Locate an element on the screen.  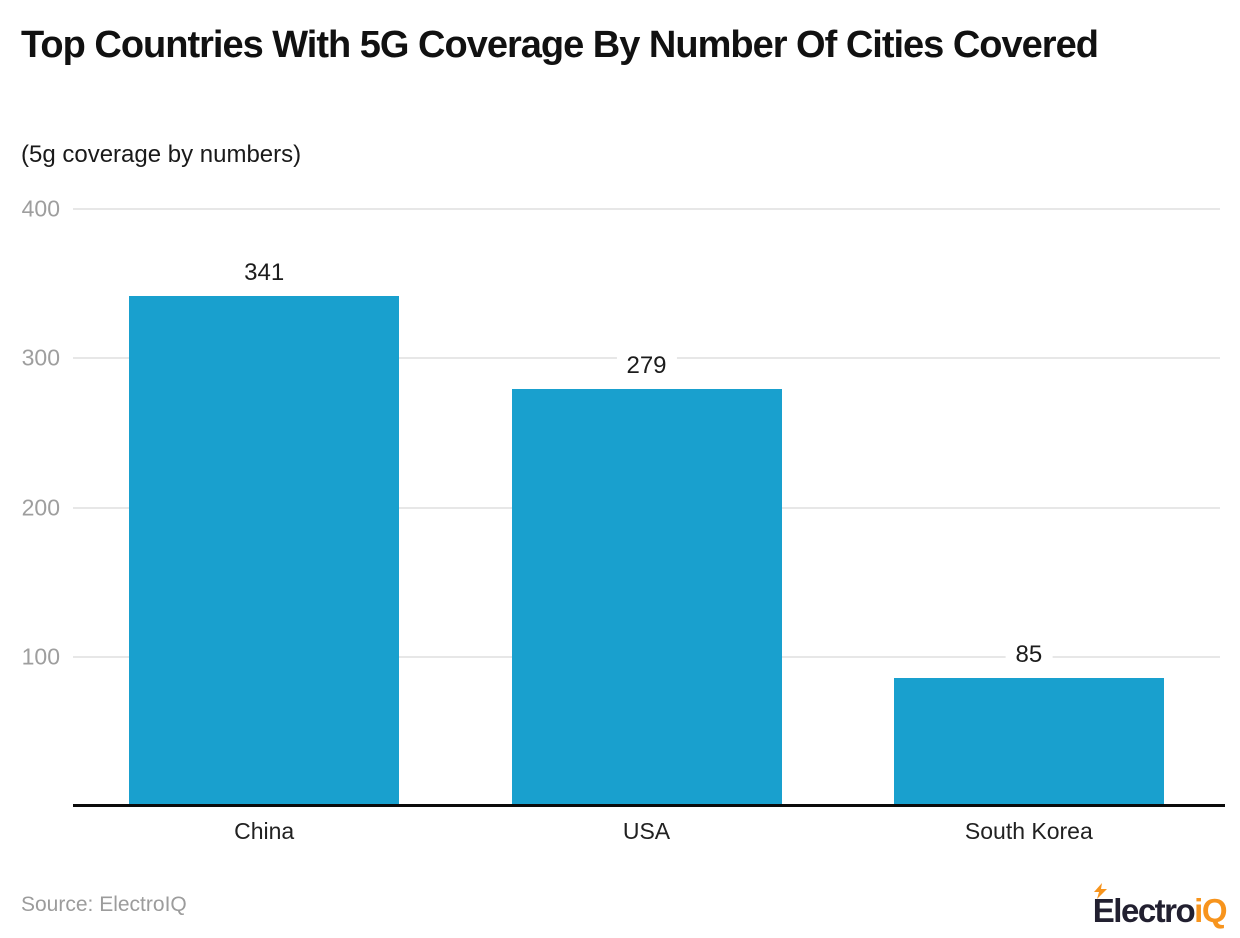
bar-china is located at coordinates (264, 550).